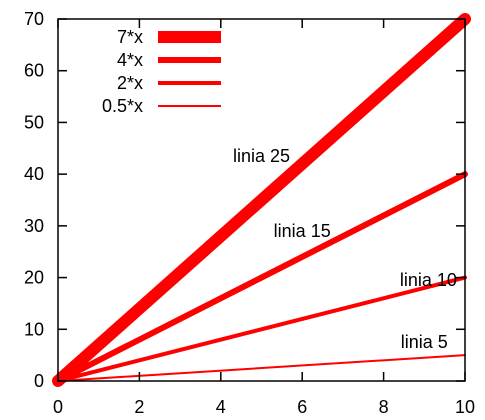 The image size is (485, 420). Describe the element at coordinates (261, 368) in the screenshot. I see `series-line-0-5xx` at that location.